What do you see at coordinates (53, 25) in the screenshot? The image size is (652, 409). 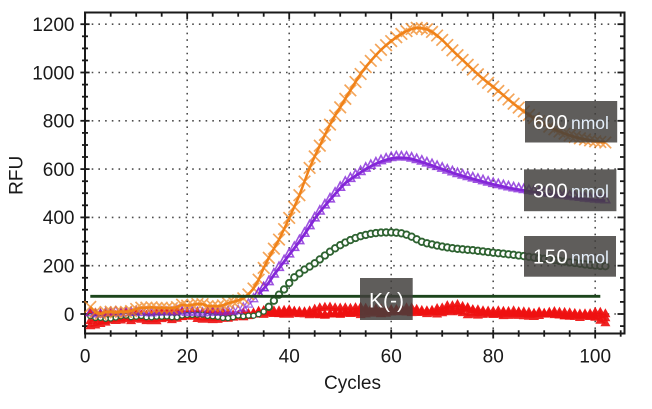 I see `svg-text: 1200` at bounding box center [53, 25].